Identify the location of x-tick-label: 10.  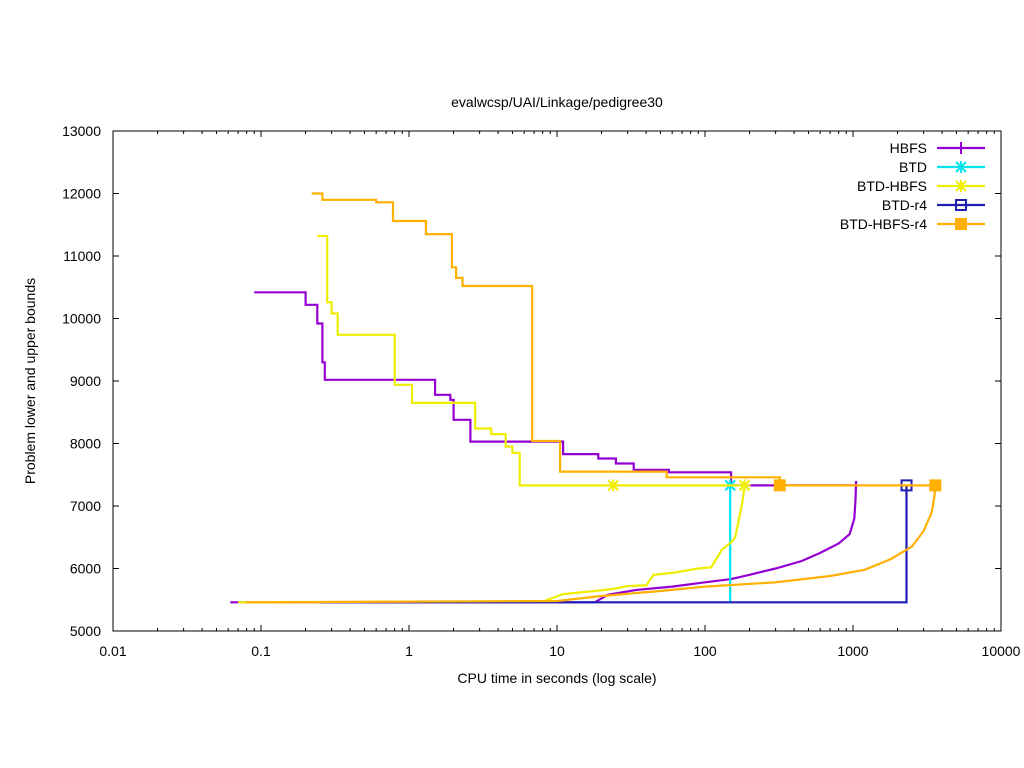
(557, 651).